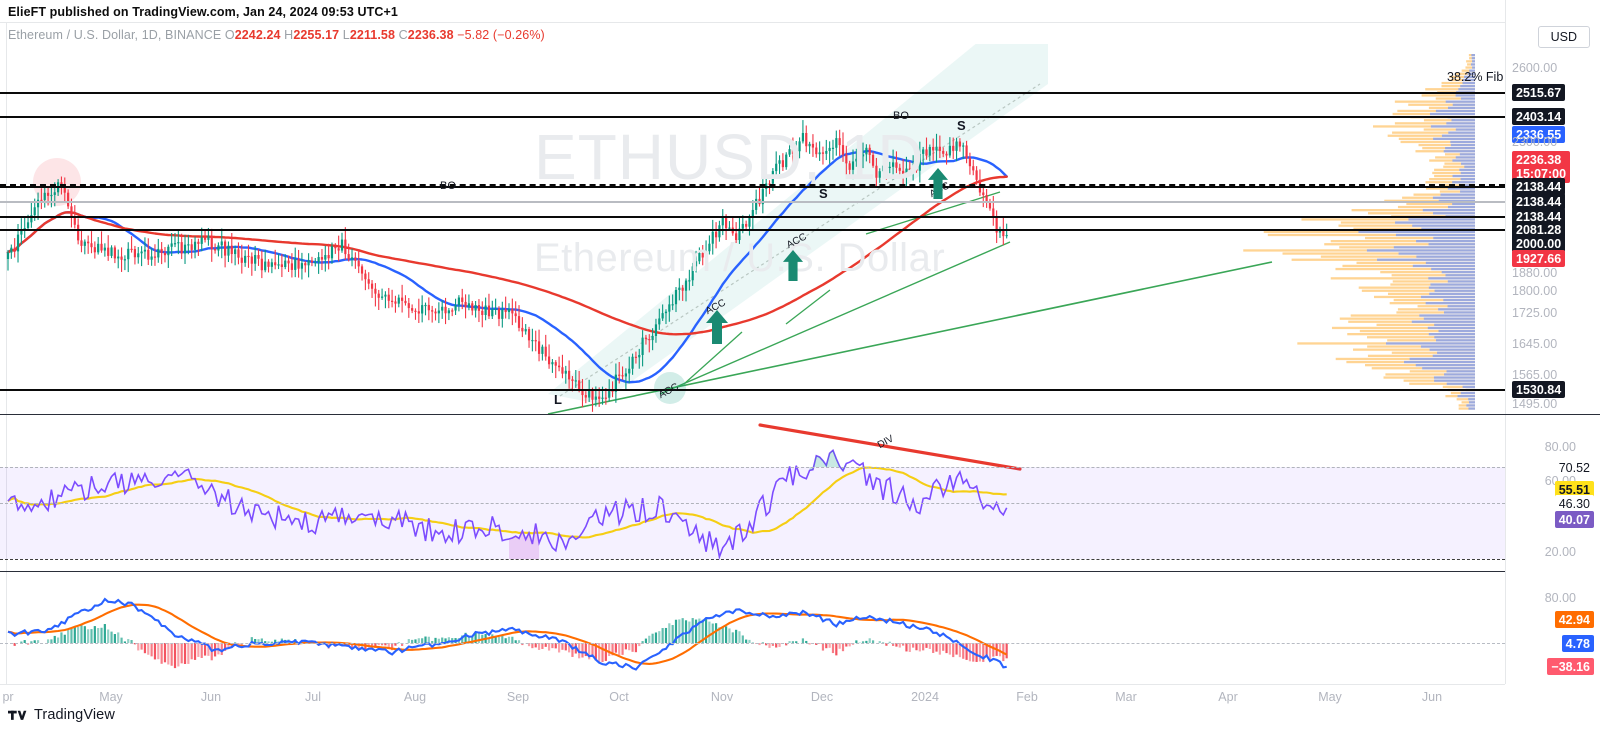 Image resolution: width=1600 pixels, height=746 pixels. Describe the element at coordinates (1570, 667) in the screenshot. I see `macd-value-label: −38.16` at that location.